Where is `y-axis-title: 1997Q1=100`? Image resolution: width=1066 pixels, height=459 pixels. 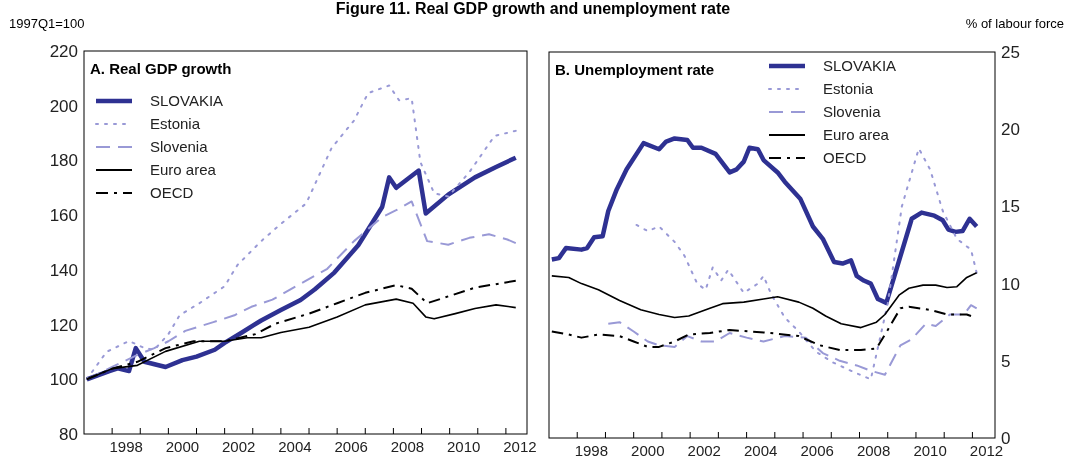
y-axis-title: 1997Q1=100 is located at coordinates (47, 23).